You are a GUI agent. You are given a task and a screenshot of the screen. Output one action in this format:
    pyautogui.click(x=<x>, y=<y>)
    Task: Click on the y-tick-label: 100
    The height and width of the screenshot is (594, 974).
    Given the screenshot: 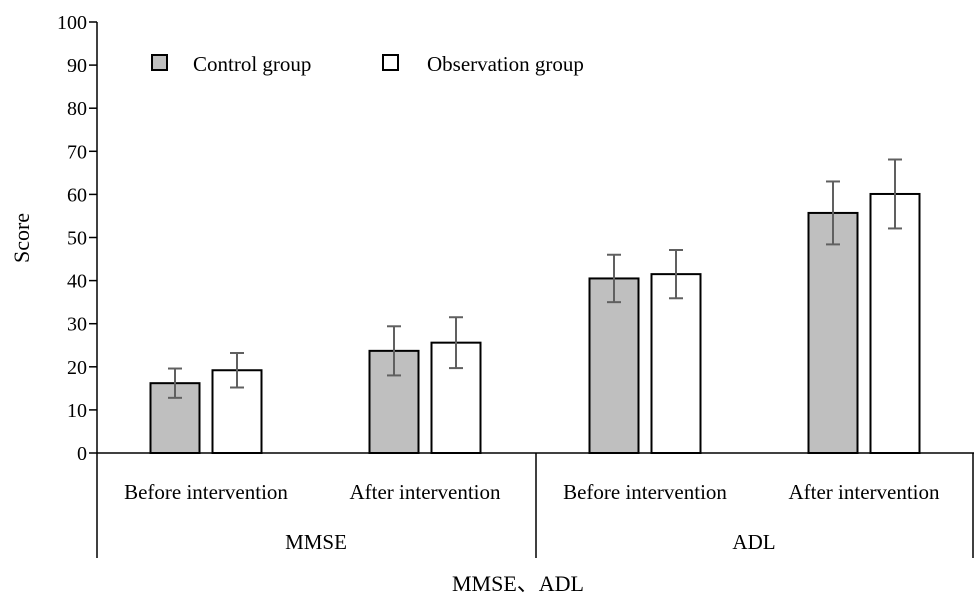 What is the action you would take?
    pyautogui.click(x=72, y=23)
    